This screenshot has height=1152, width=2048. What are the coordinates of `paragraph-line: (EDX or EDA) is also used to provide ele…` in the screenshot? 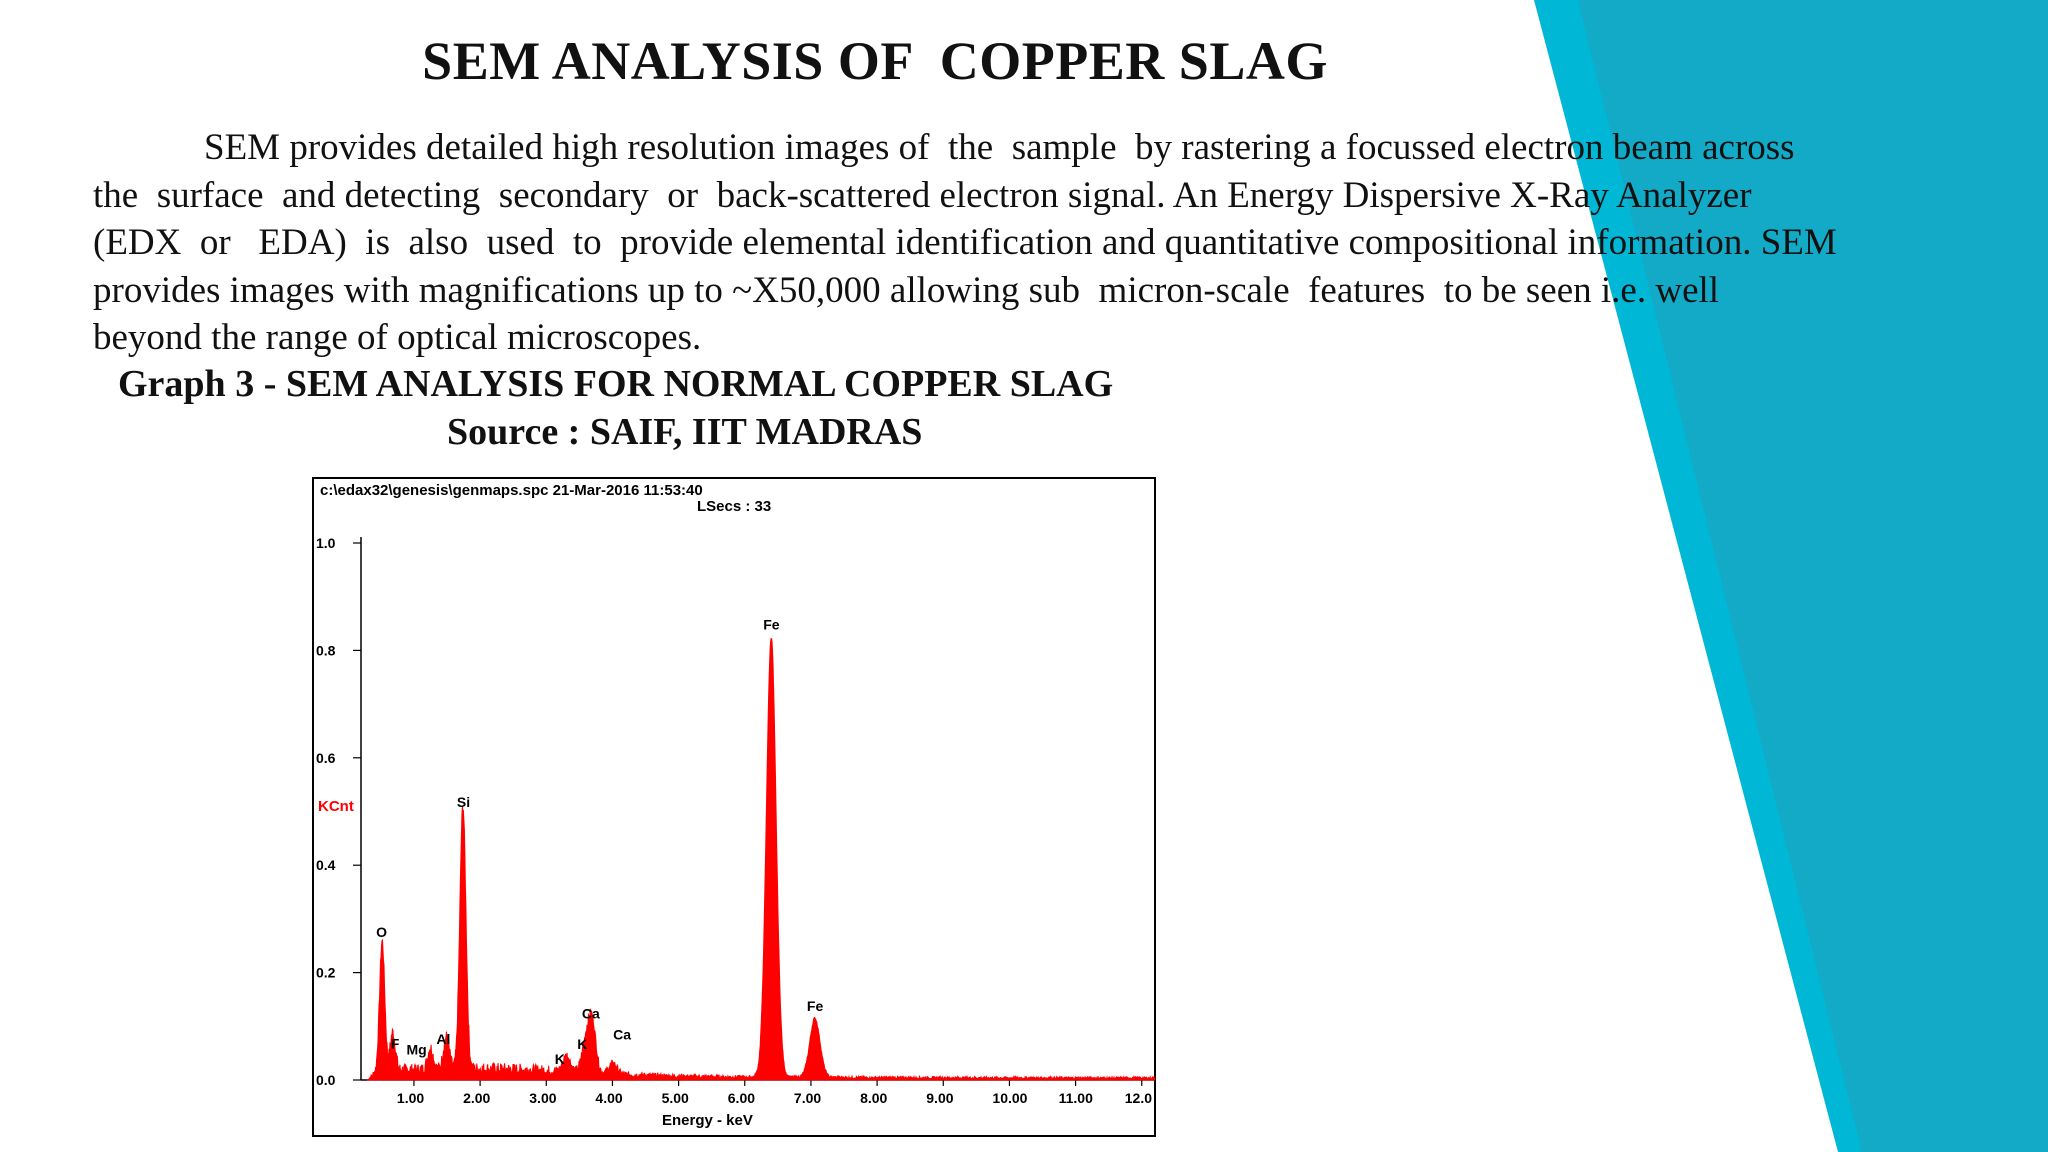 It's located at (965, 242).